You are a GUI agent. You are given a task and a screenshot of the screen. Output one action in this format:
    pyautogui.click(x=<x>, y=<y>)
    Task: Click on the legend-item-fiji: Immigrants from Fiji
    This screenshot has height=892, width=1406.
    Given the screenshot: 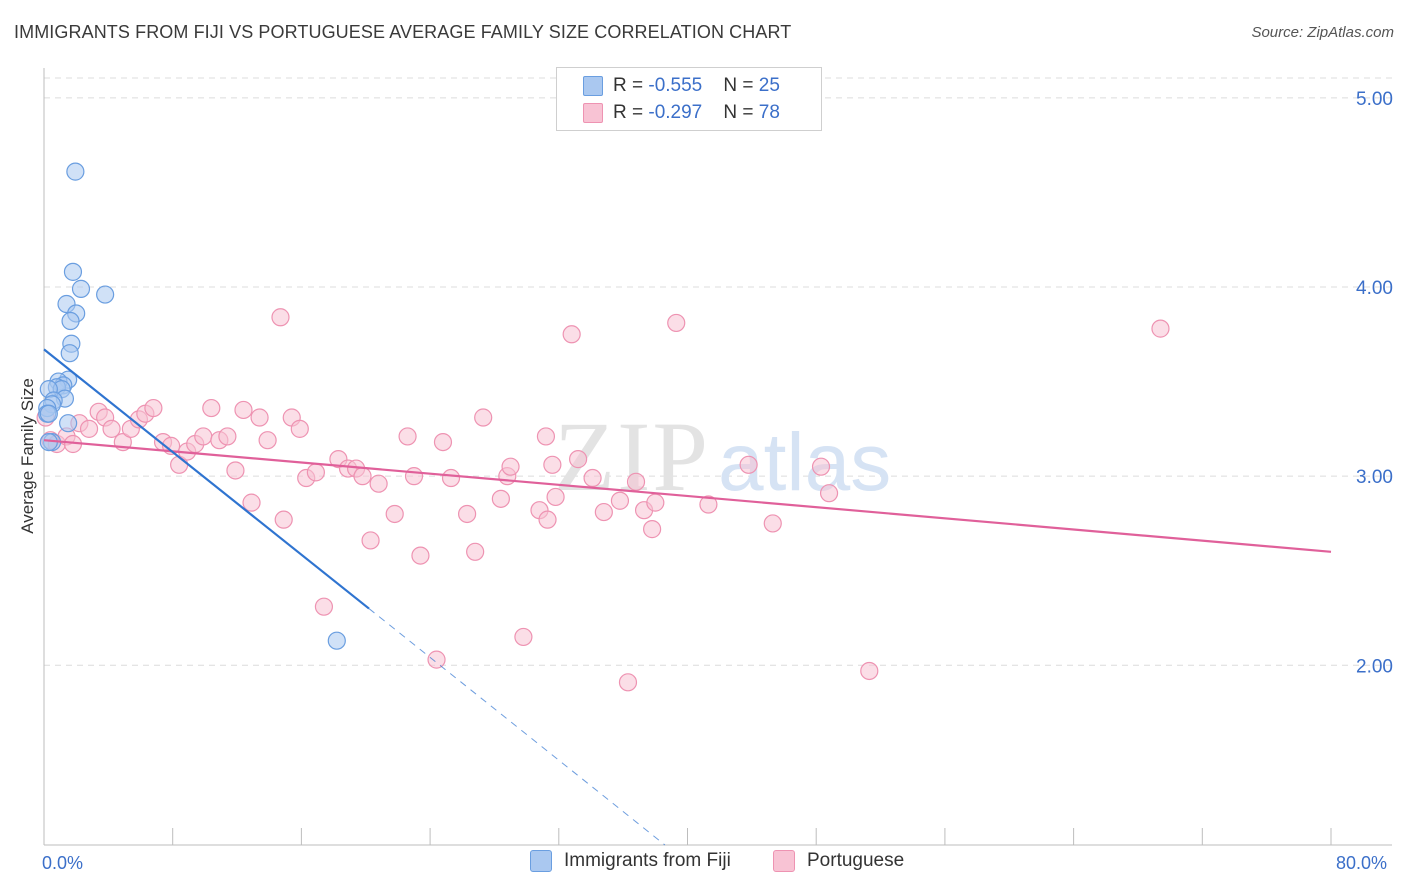 What is the action you would take?
    pyautogui.click(x=630, y=861)
    